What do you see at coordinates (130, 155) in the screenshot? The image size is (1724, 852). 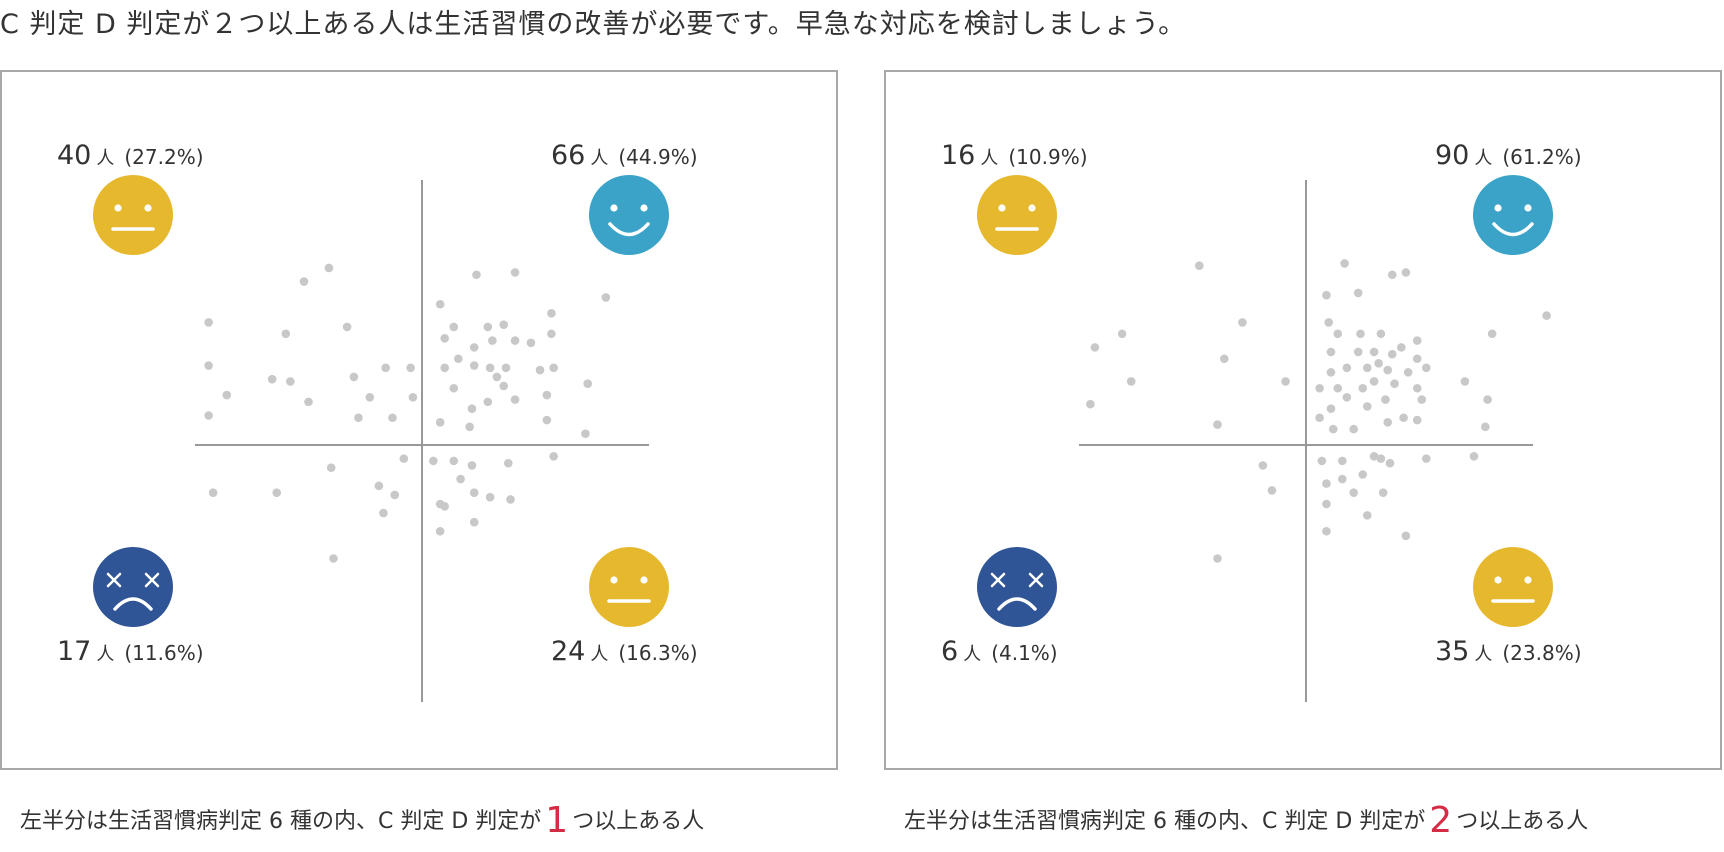 I see `quadrant-label-top-left: 40 人 (27.2%)` at bounding box center [130, 155].